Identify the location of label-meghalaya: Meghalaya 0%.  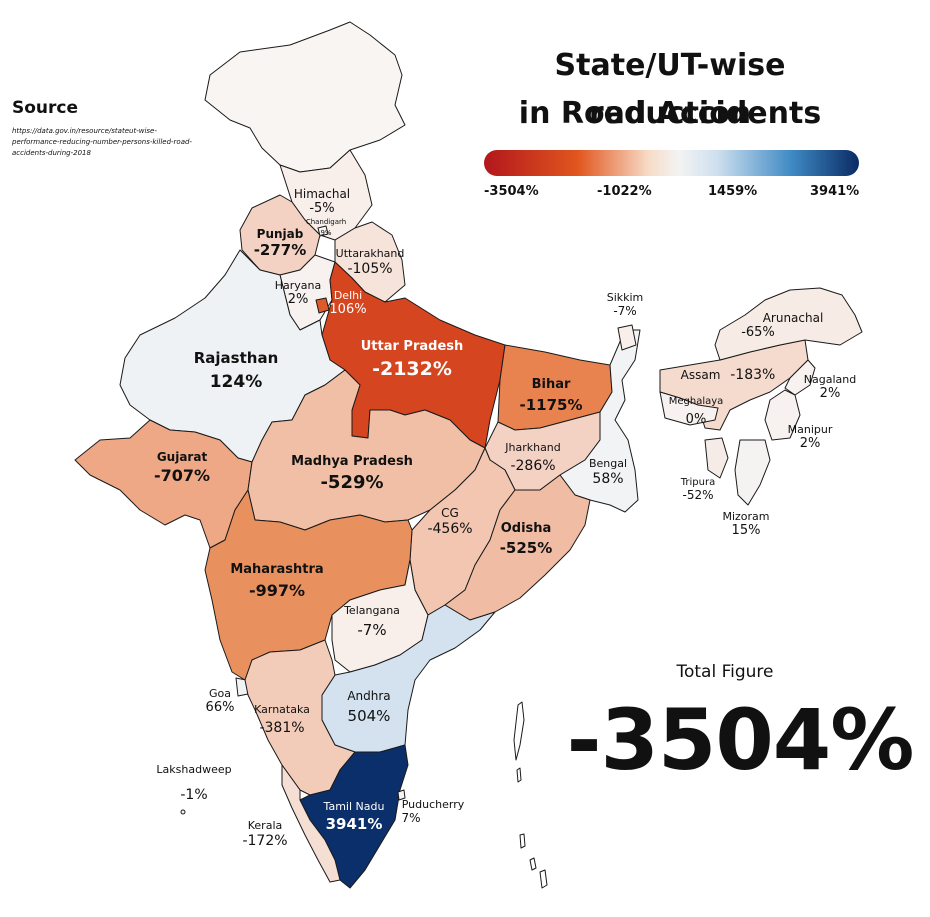
(696, 411).